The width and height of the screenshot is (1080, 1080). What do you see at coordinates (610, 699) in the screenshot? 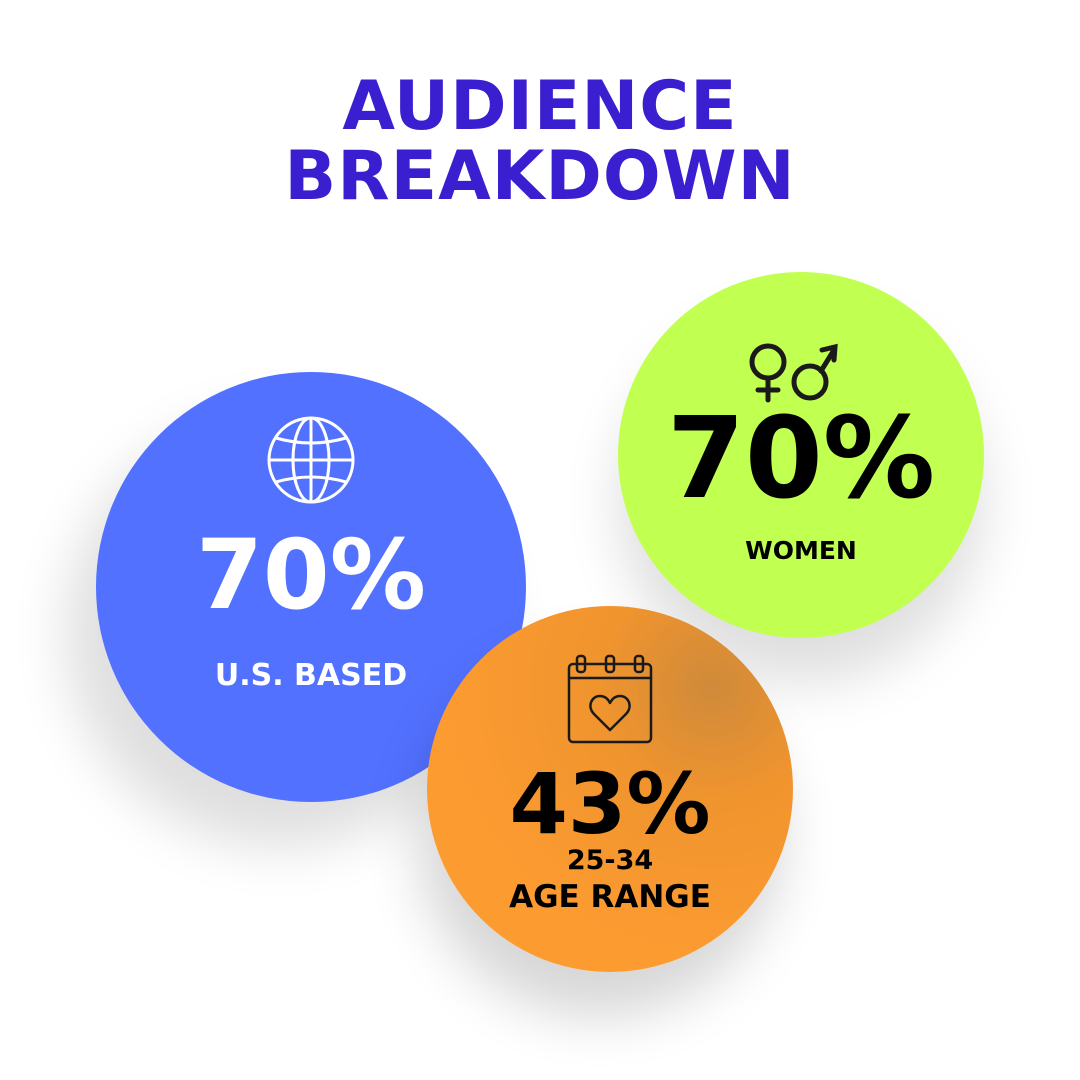
I see `calendar-heart-icon` at bounding box center [610, 699].